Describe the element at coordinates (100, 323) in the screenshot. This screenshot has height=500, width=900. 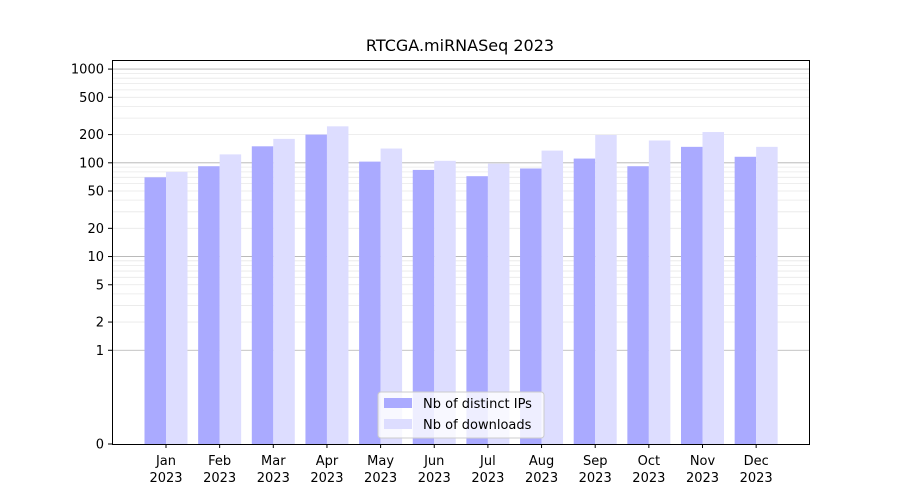
I see `y-tick-label: 2` at that location.